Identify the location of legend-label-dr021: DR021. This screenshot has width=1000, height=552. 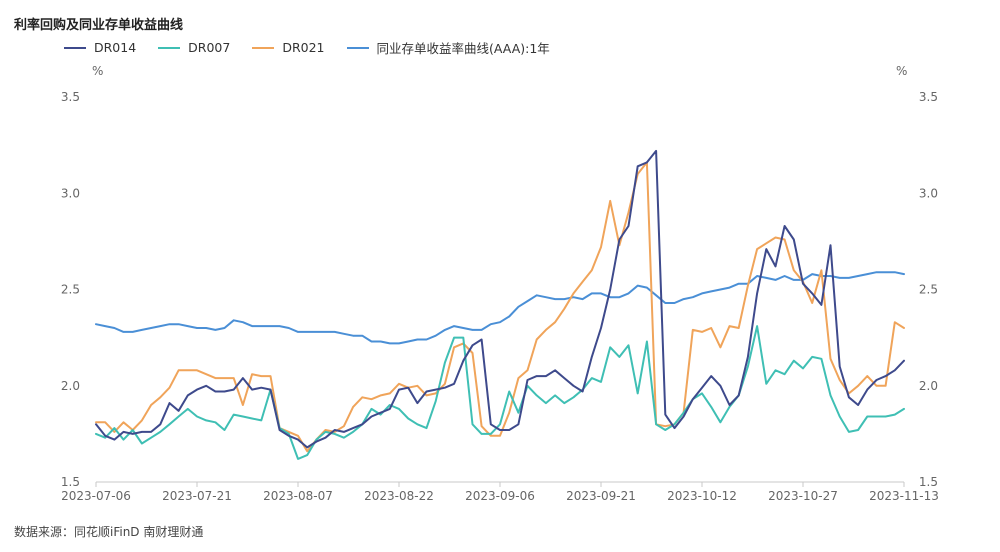
(303, 47).